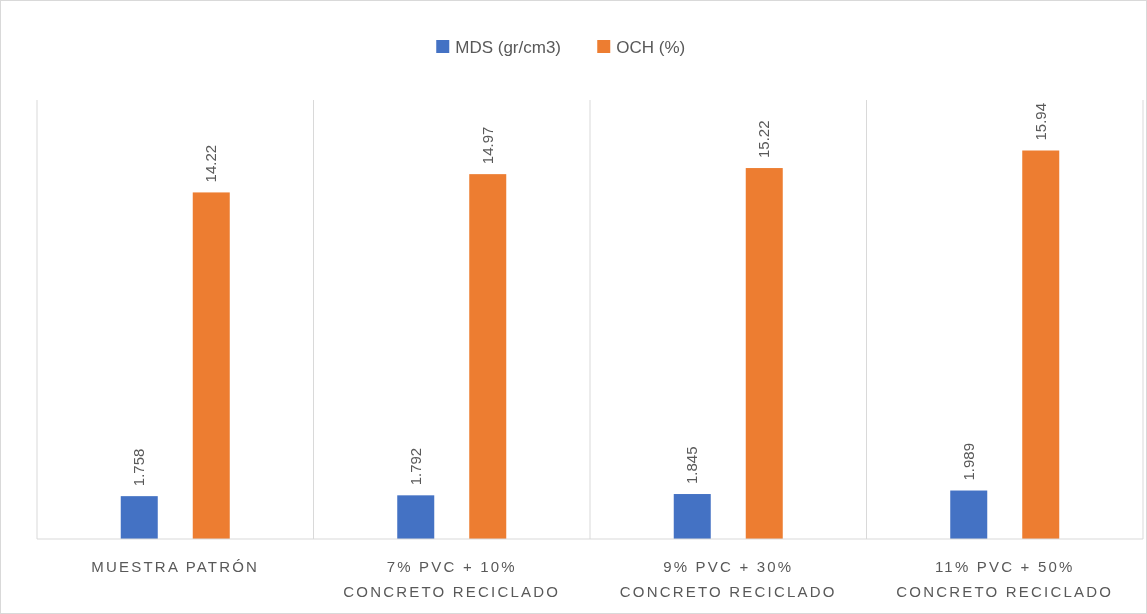 Image resolution: width=1147 pixels, height=614 pixels. What do you see at coordinates (728, 579) in the screenshot?
I see `x-tick-label: 9% PVC + 30% CONCRETO RECICLADO` at bounding box center [728, 579].